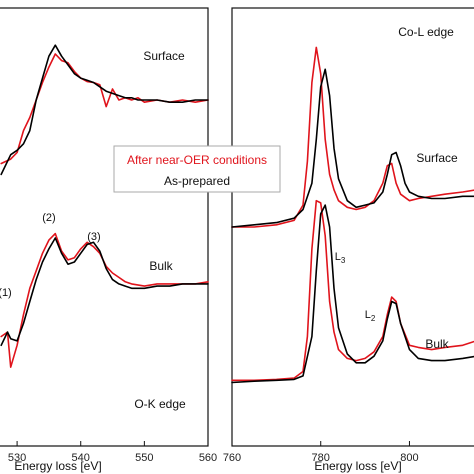 The width and height of the screenshot is (474, 474). What do you see at coordinates (144, 458) in the screenshot?
I see `x-tick-label: 550` at bounding box center [144, 458].